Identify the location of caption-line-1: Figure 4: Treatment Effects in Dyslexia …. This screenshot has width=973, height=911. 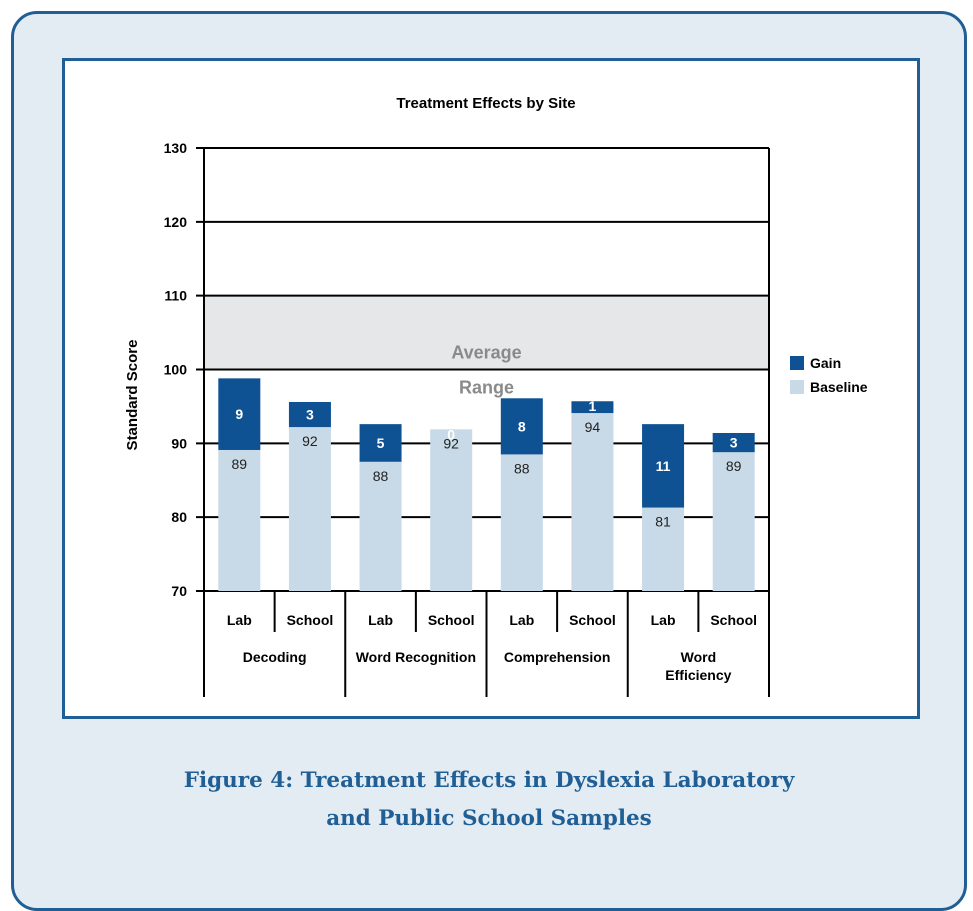
(489, 780).